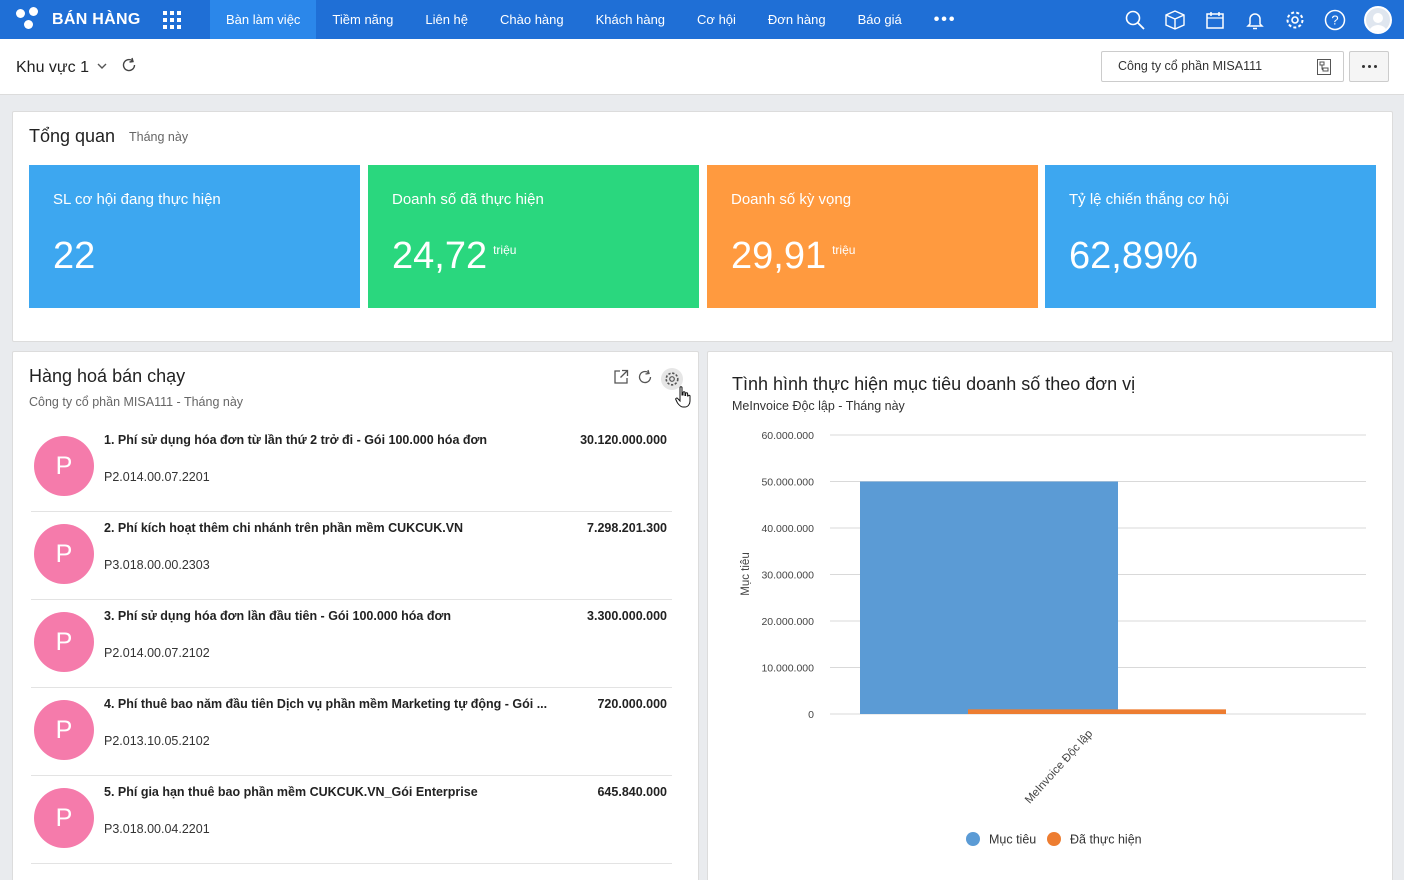 The width and height of the screenshot is (1404, 880). What do you see at coordinates (787, 622) in the screenshot?
I see `y-tick-label: 20.000.000` at bounding box center [787, 622].